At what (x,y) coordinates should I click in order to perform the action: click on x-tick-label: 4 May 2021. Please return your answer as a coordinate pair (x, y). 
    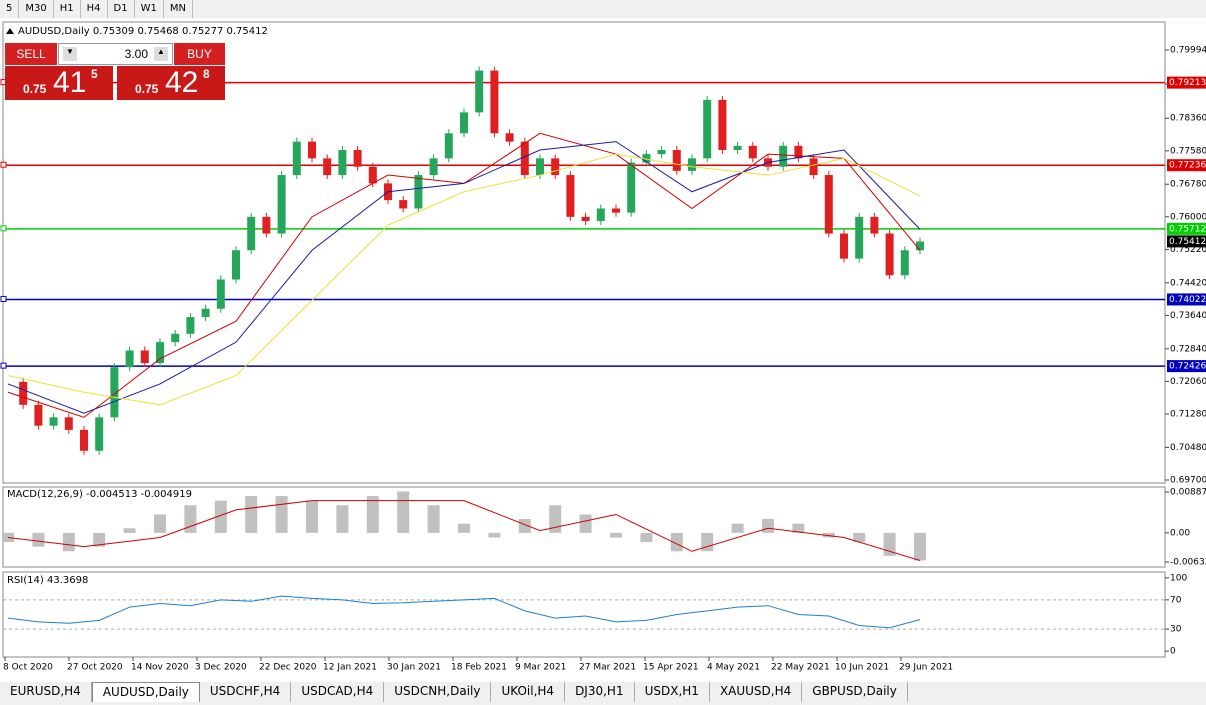
    Looking at the image, I should click on (733, 668).